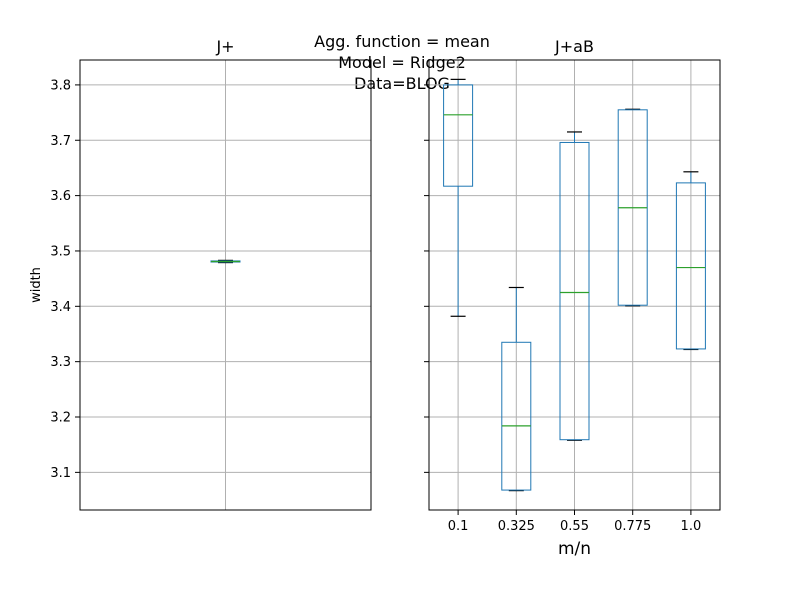  I want to click on left-y-ticks: 3.1 3.2 3.3 3.4 3.5 3.6 3.7 3.8, so click(65, 279).